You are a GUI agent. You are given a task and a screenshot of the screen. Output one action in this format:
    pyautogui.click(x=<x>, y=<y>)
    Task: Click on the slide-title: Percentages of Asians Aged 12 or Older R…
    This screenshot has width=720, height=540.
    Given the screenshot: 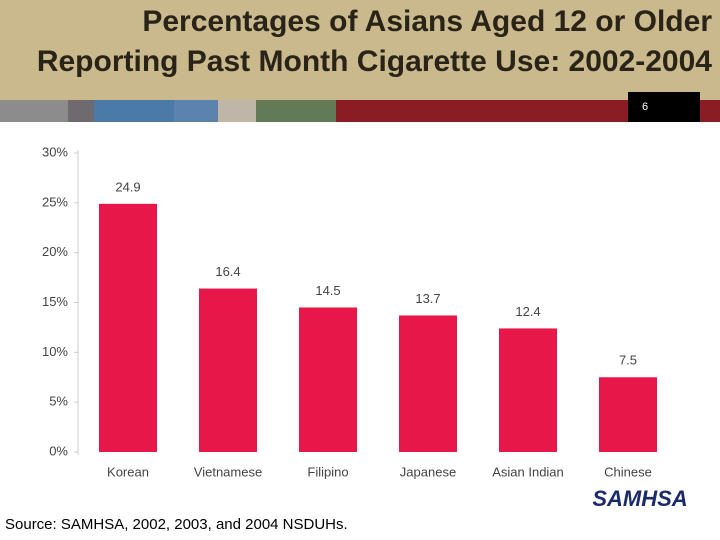 What is the action you would take?
    pyautogui.click(x=374, y=41)
    